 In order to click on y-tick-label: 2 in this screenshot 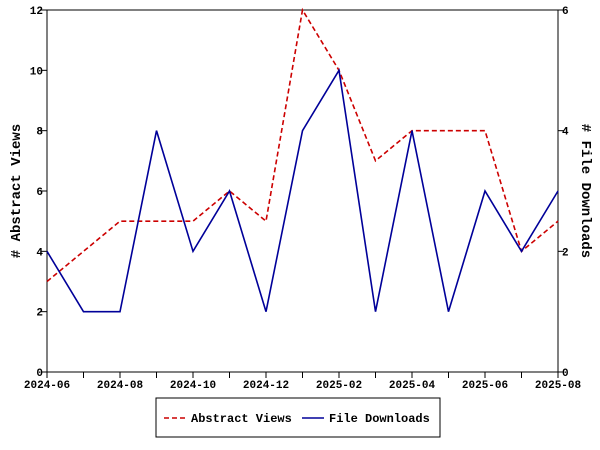, I will do `click(39, 314)`.